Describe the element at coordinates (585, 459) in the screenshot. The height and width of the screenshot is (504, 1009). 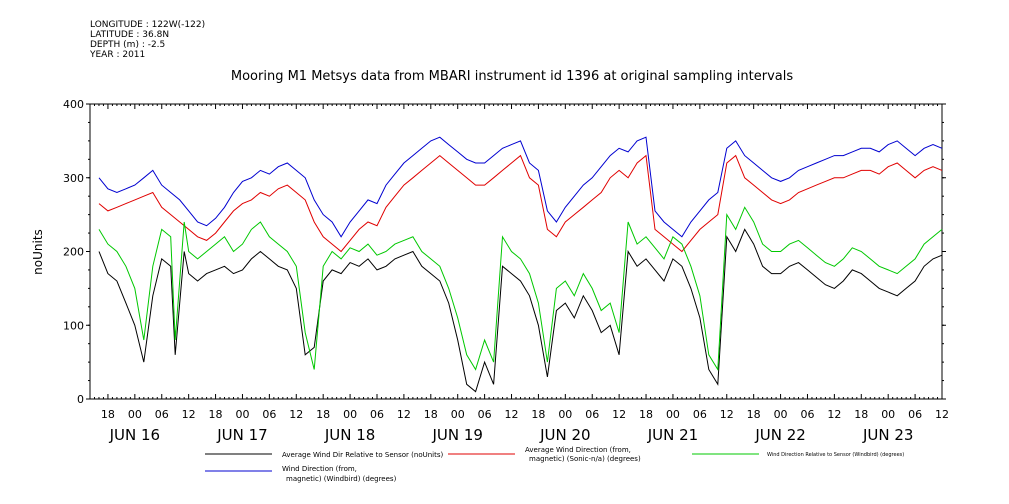
I see `legend-label-red-2: magnetic) (Sonic-n/a) (degrees)` at that location.